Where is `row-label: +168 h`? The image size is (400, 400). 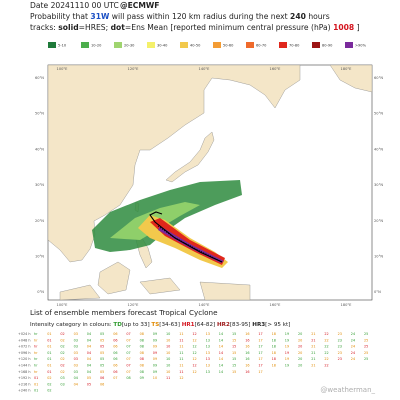
row-label: +168 h is located at coordinates (24, 372).